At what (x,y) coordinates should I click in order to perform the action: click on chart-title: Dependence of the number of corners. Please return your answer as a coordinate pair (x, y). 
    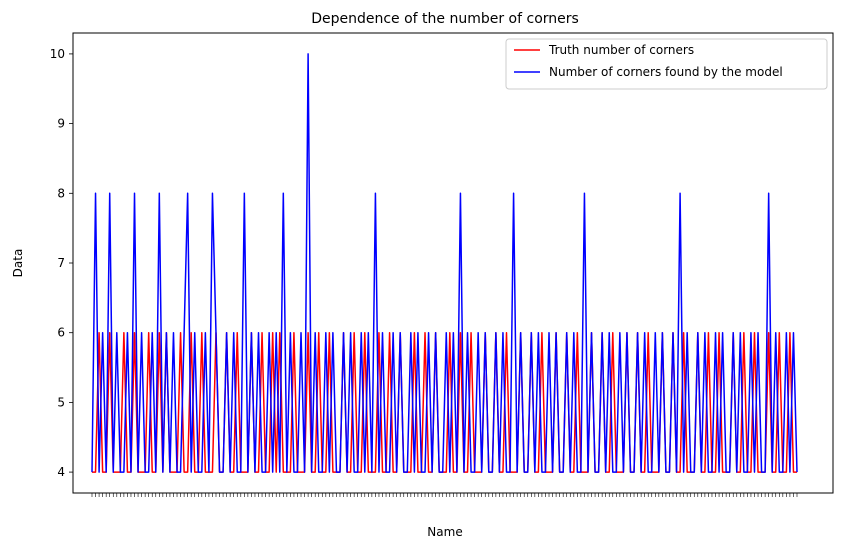
    Looking at the image, I should click on (445, 19).